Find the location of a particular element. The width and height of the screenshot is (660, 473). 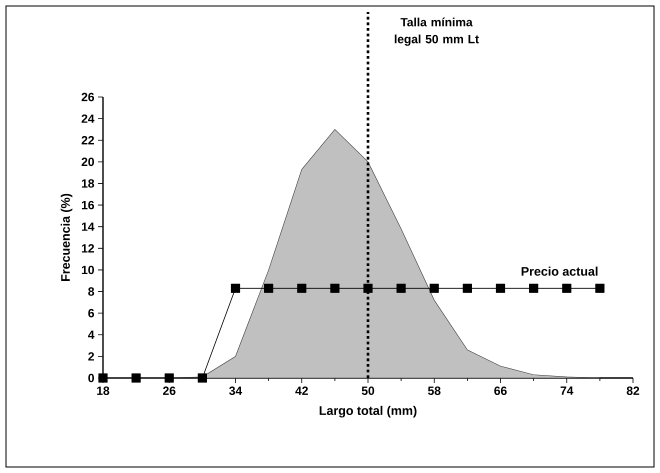

y-tick-label: 18 is located at coordinates (88, 183).